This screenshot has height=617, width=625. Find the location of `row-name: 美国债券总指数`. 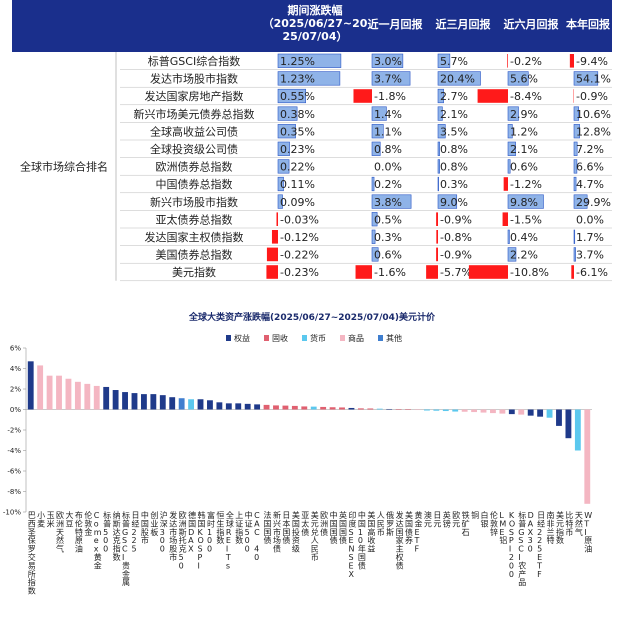

row-name: 美国债券总指数 is located at coordinates (194, 255).